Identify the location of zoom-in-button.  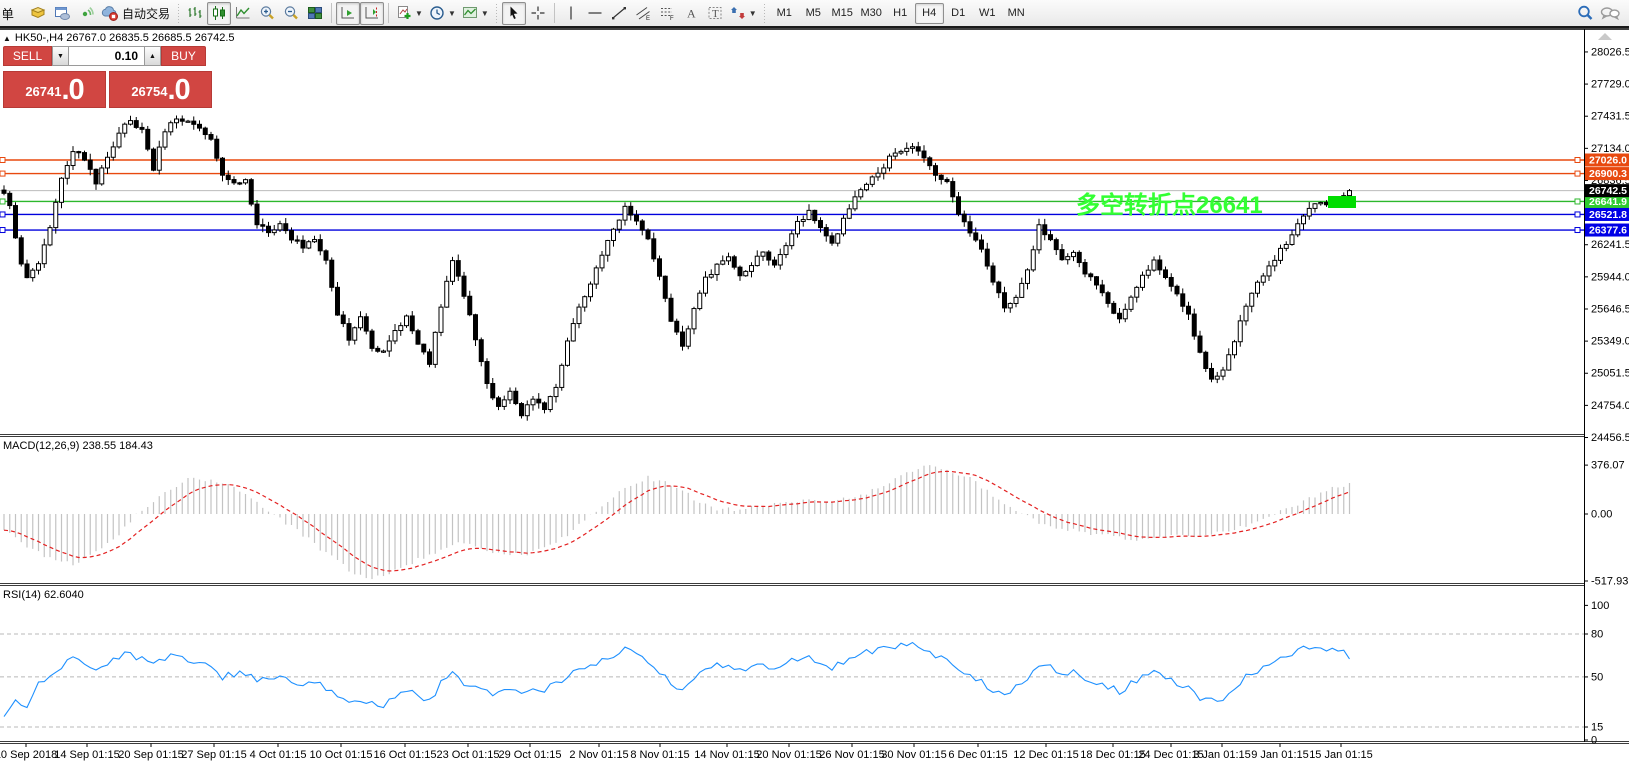
(267, 13).